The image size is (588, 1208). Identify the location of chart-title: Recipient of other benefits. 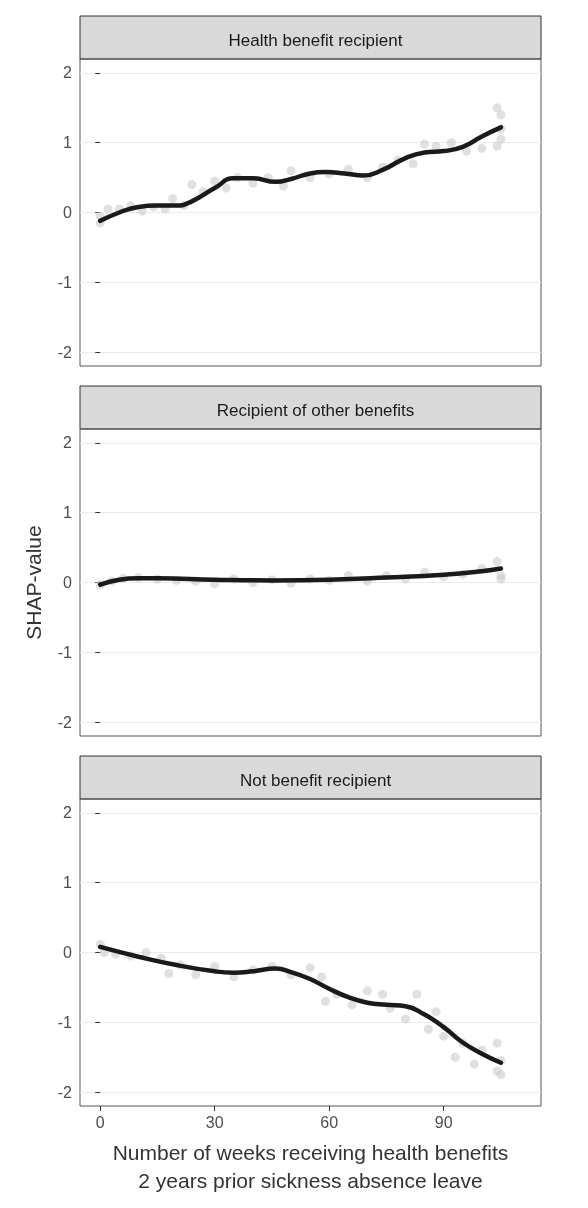
(315, 410).